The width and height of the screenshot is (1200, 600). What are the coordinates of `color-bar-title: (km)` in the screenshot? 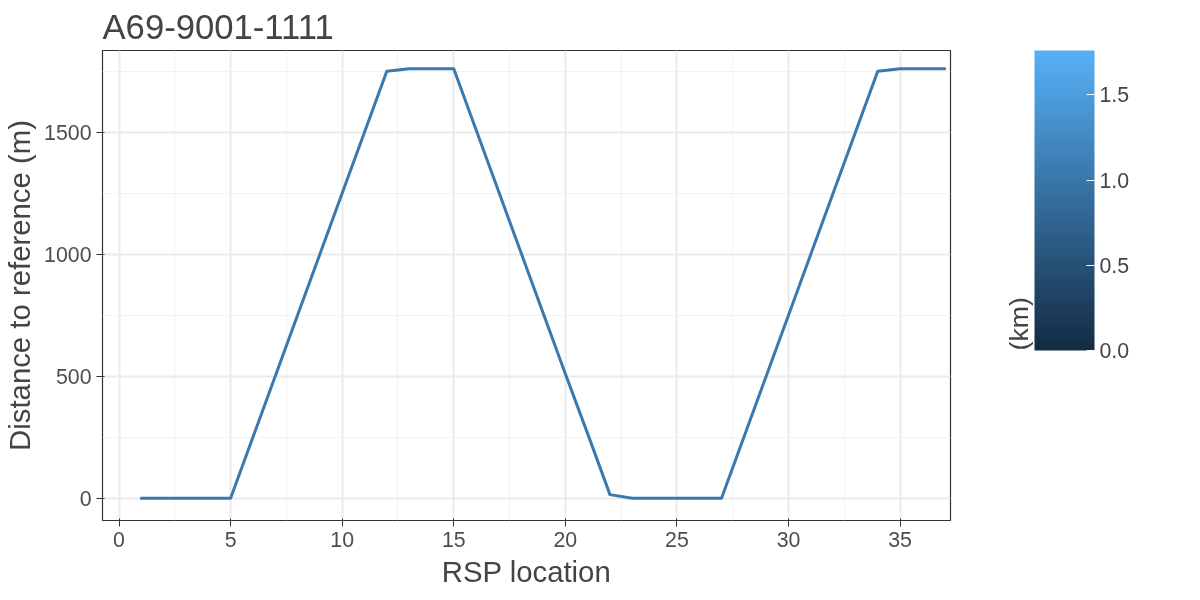 It's located at (1018, 324).